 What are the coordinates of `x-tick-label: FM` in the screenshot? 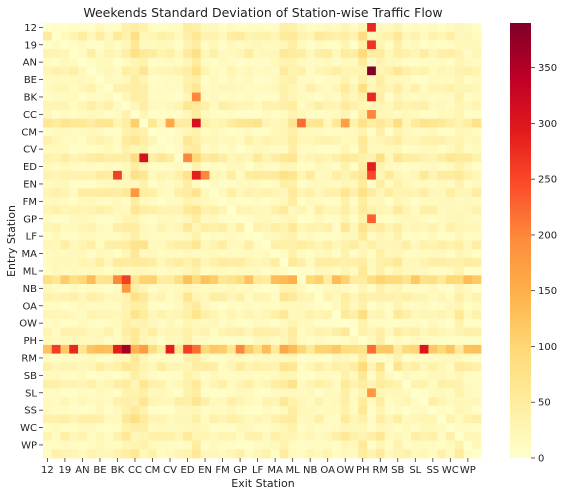 It's located at (222, 470).